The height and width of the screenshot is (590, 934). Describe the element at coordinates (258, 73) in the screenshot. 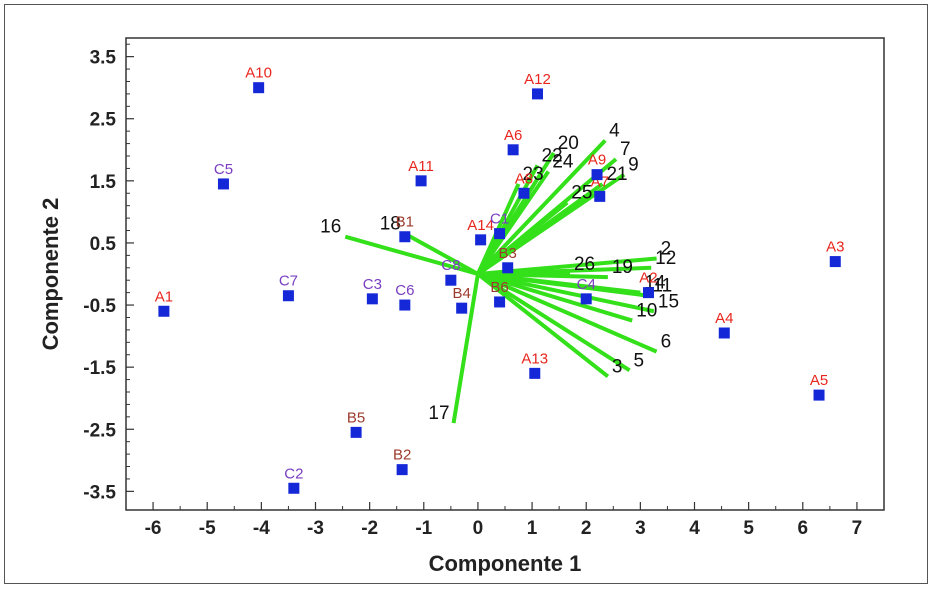

I see `point-label: A10` at that location.